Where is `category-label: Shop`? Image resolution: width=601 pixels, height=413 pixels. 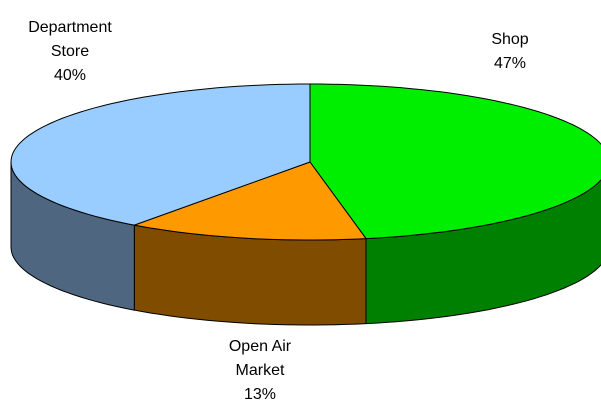
category-label: Shop is located at coordinates (510, 39).